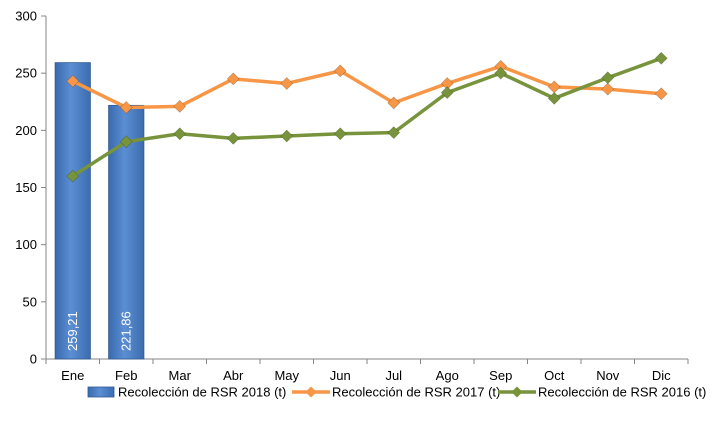  What do you see at coordinates (101, 392) in the screenshot?
I see `legend-swatch-bar` at bounding box center [101, 392].